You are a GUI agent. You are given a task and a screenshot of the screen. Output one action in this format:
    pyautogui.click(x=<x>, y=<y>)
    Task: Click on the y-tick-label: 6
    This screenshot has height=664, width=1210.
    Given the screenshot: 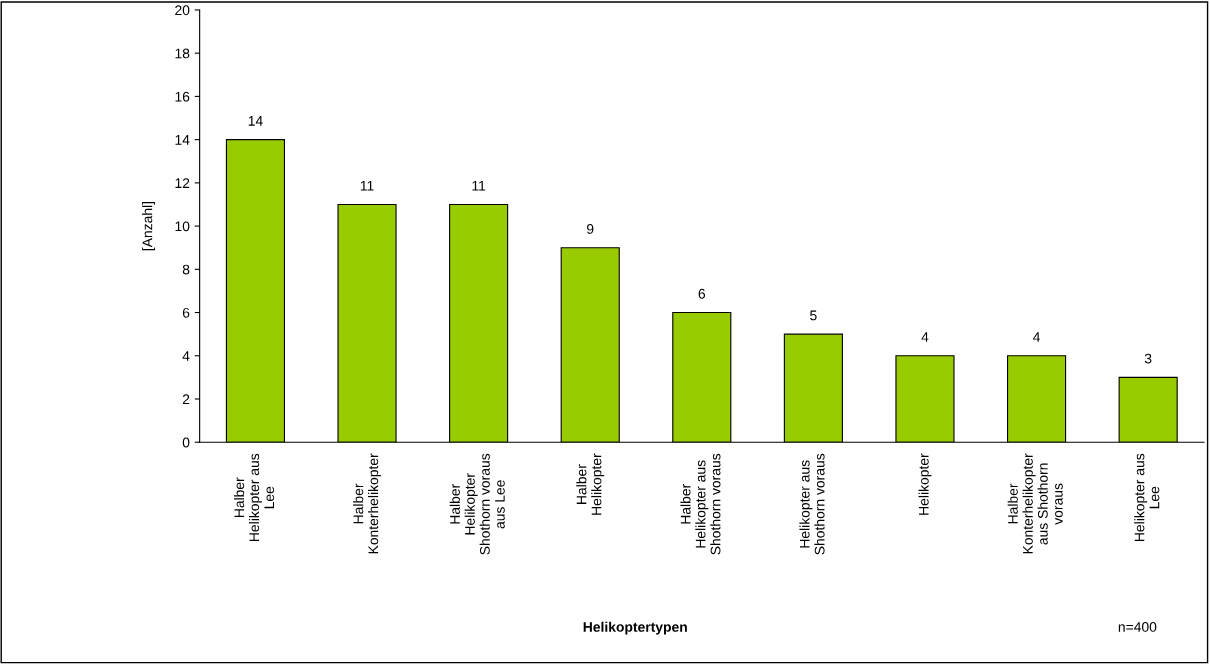 What is the action you would take?
    pyautogui.click(x=186, y=312)
    